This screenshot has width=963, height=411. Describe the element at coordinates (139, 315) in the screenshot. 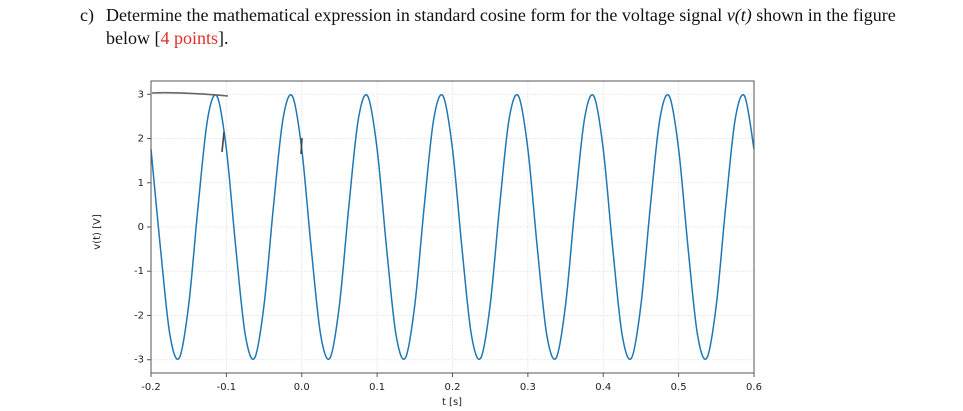

I see `y-tick-label: -2` at that location.